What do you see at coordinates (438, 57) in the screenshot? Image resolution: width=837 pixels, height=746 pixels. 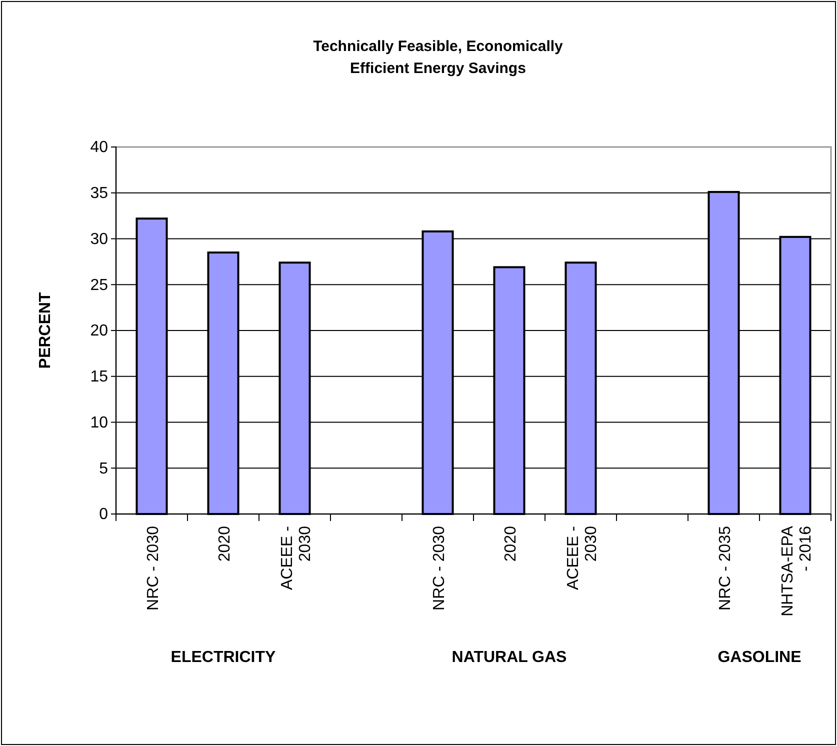 I see `chart-title: Technically Feasible, Economically Efficient Energy Savings` at bounding box center [438, 57].